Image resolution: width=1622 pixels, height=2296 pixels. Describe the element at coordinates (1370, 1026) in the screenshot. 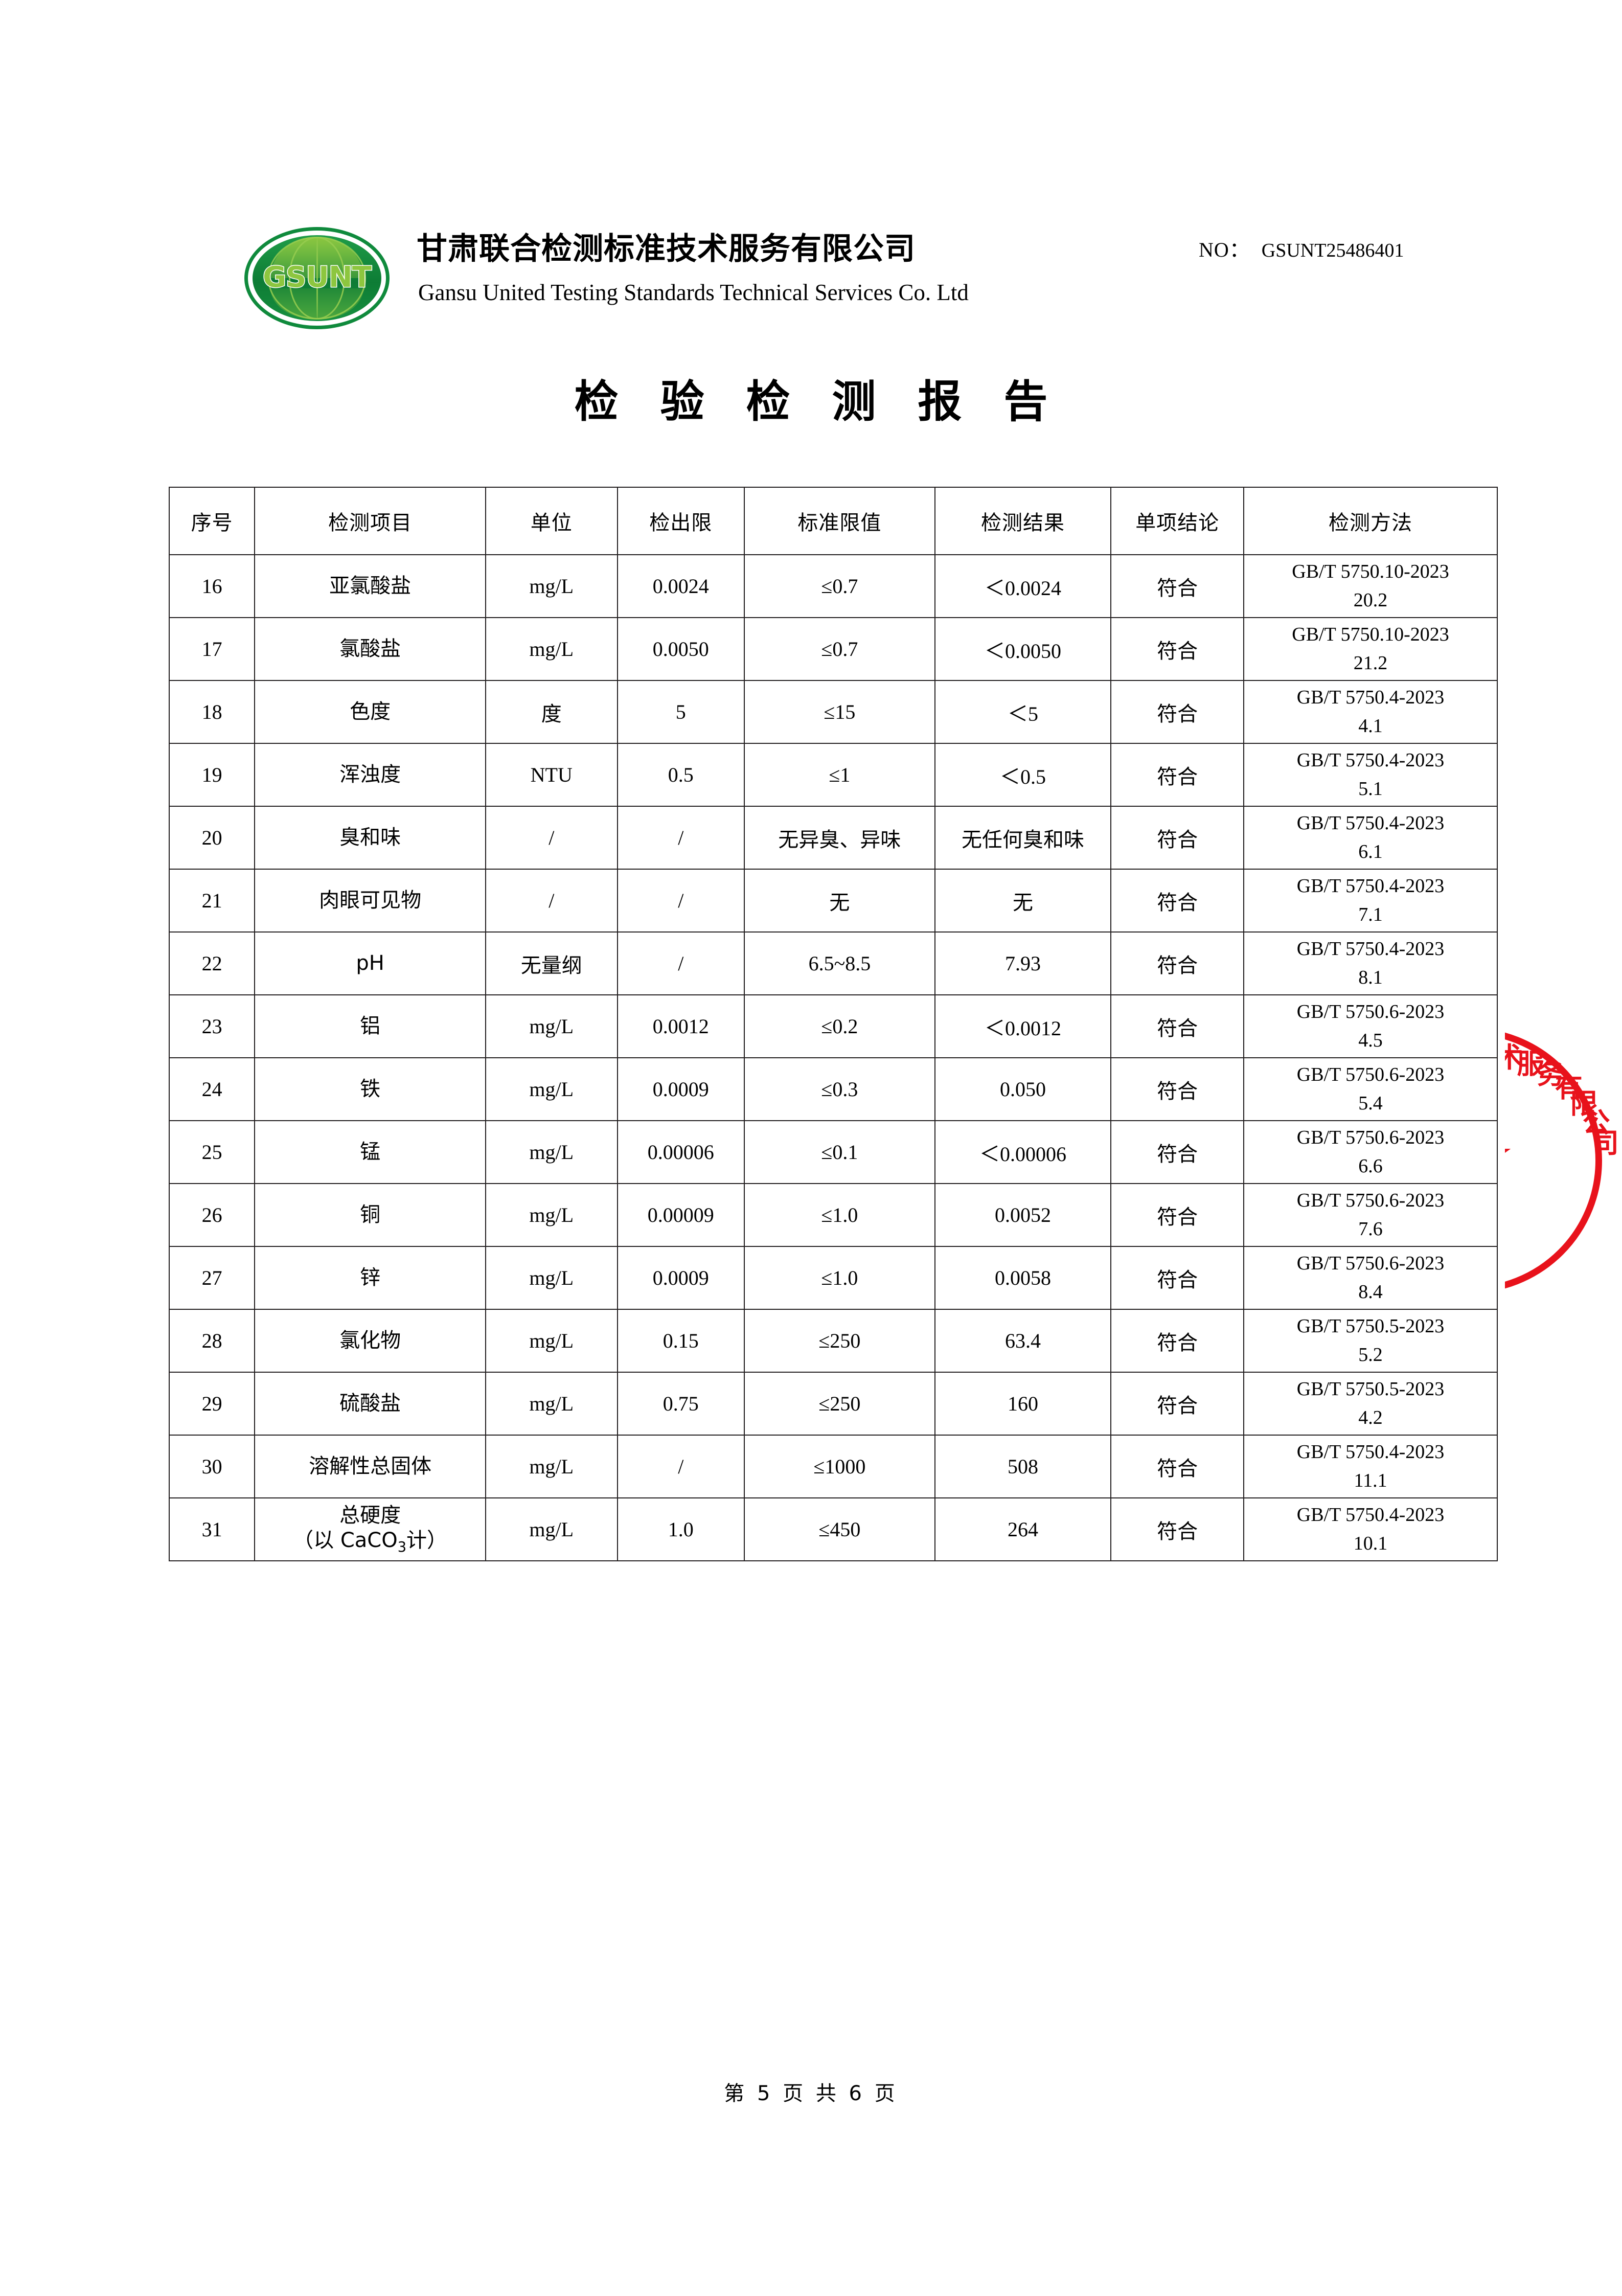

I see `cell-method: GB/T 5750.6-2023 4.5` at that location.